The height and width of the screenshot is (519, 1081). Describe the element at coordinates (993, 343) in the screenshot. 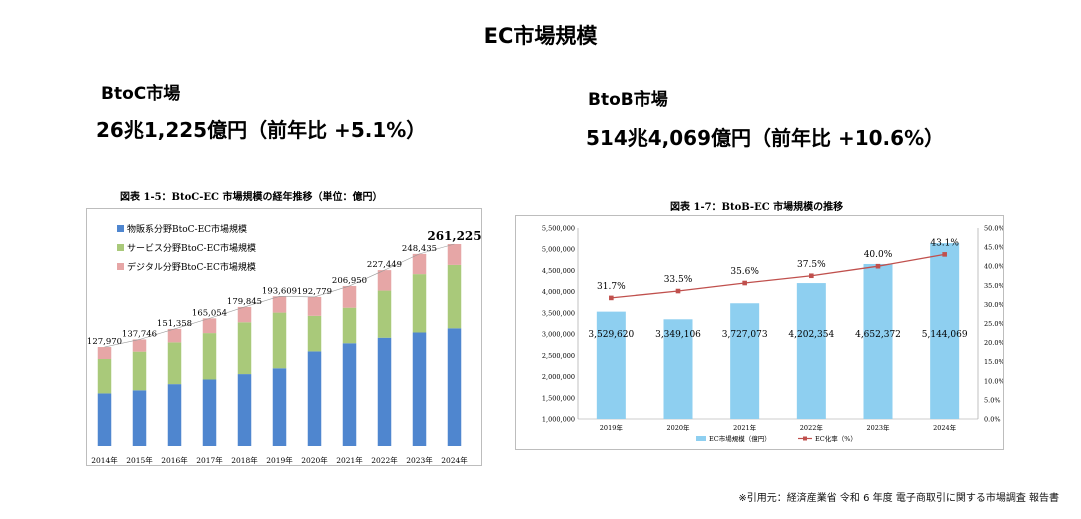

I see `y-right-tick-label: 20.0%` at that location.